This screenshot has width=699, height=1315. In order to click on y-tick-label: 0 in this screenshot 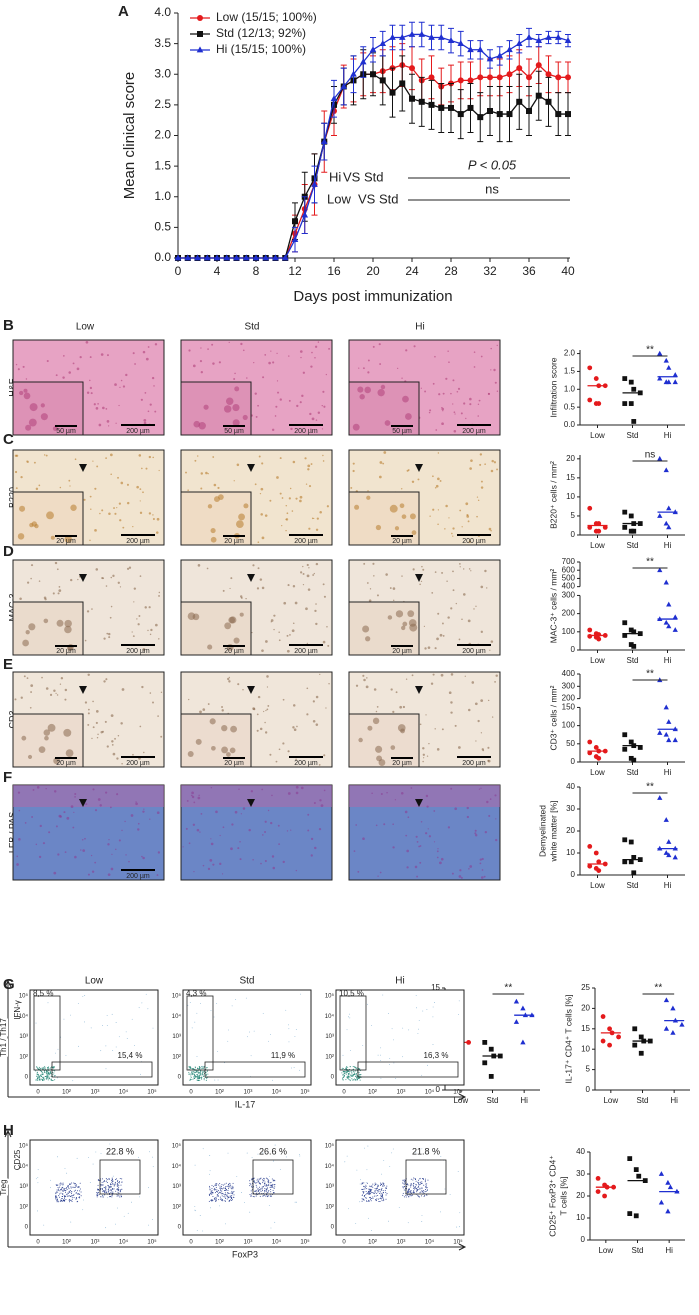, I will do `click(573, 761)`.